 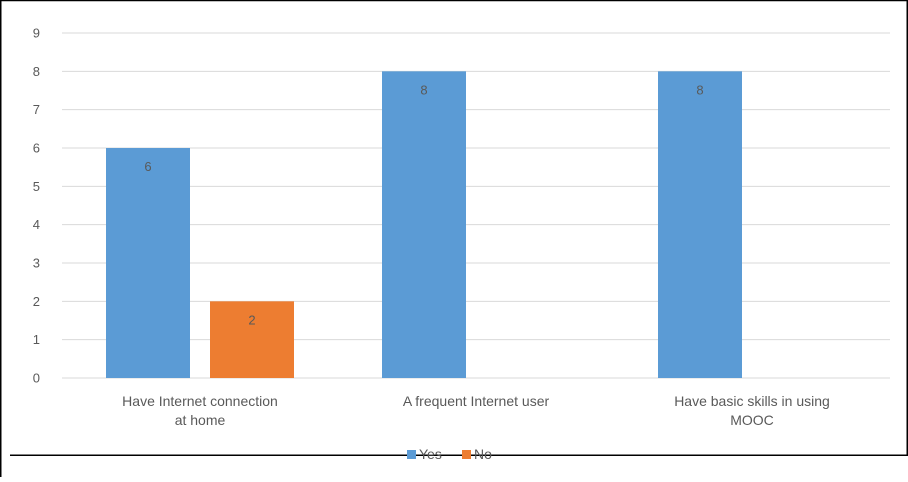 What do you see at coordinates (752, 410) in the screenshot?
I see `x-category-label: Have basic skills in using MOOC` at bounding box center [752, 410].